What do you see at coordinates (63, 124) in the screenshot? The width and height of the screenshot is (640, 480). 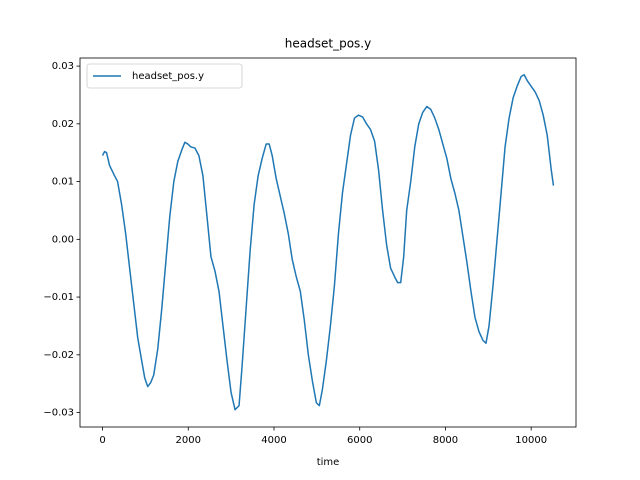 I see `y-tick-label: 0.02` at bounding box center [63, 124].